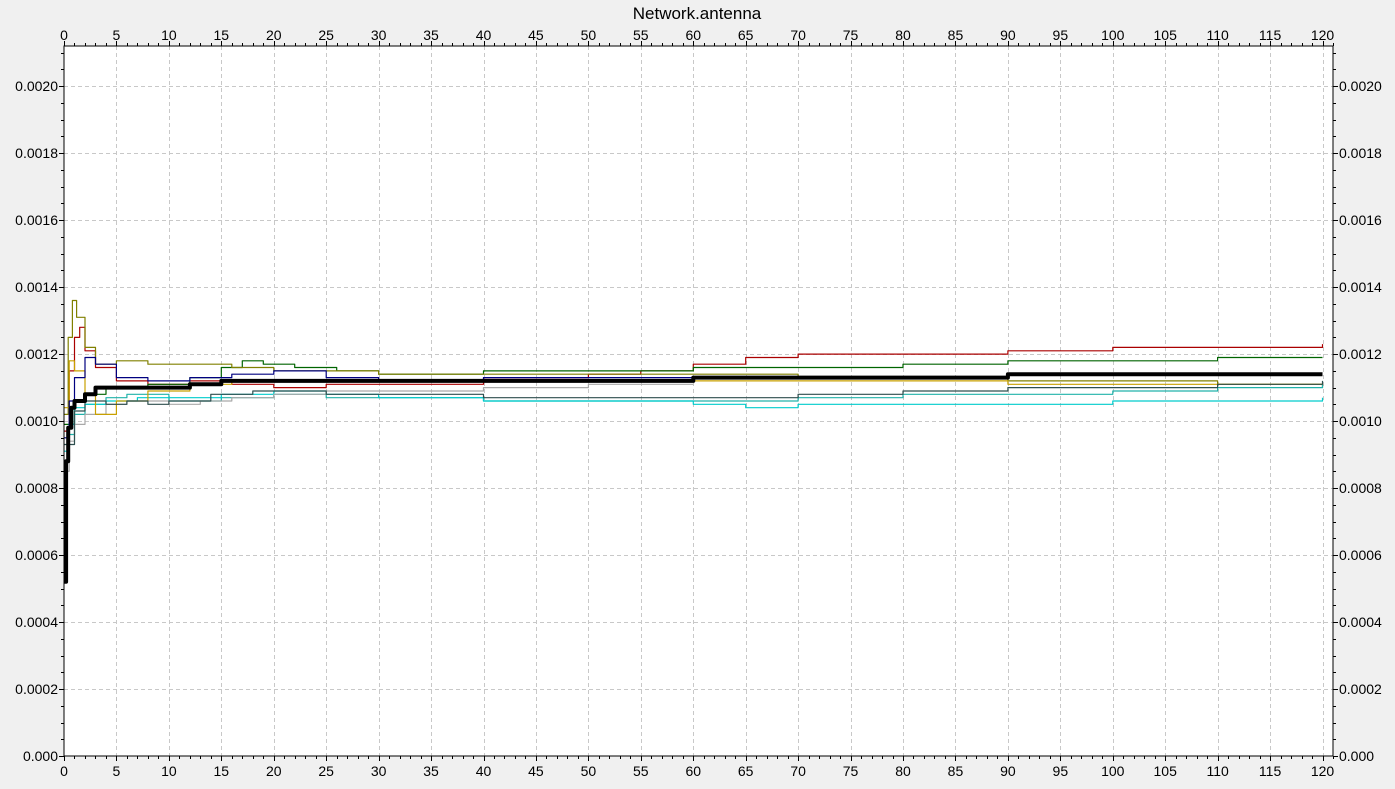 Image resolution: width=1395 pixels, height=789 pixels. What do you see at coordinates (379, 771) in the screenshot?
I see `x-tick-label-bottom: 30` at bounding box center [379, 771].